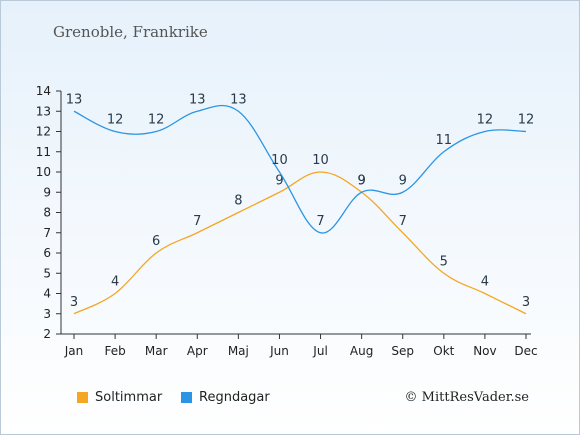 The width and height of the screenshot is (580, 435). I want to click on y-tick-label: 13, so click(43, 111).